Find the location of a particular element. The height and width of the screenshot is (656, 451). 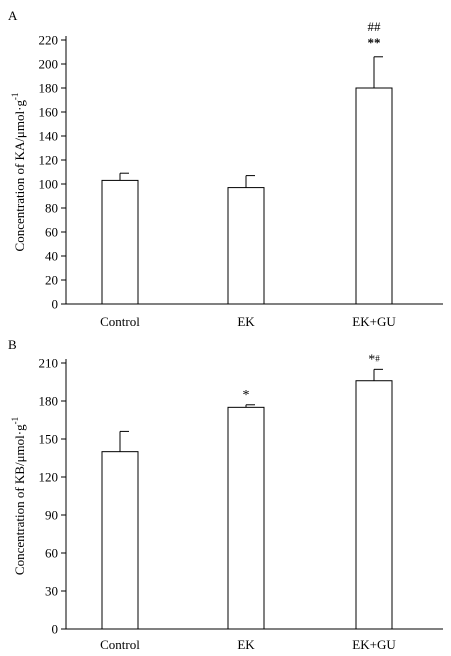

significance-marker: ** is located at coordinates (374, 42).